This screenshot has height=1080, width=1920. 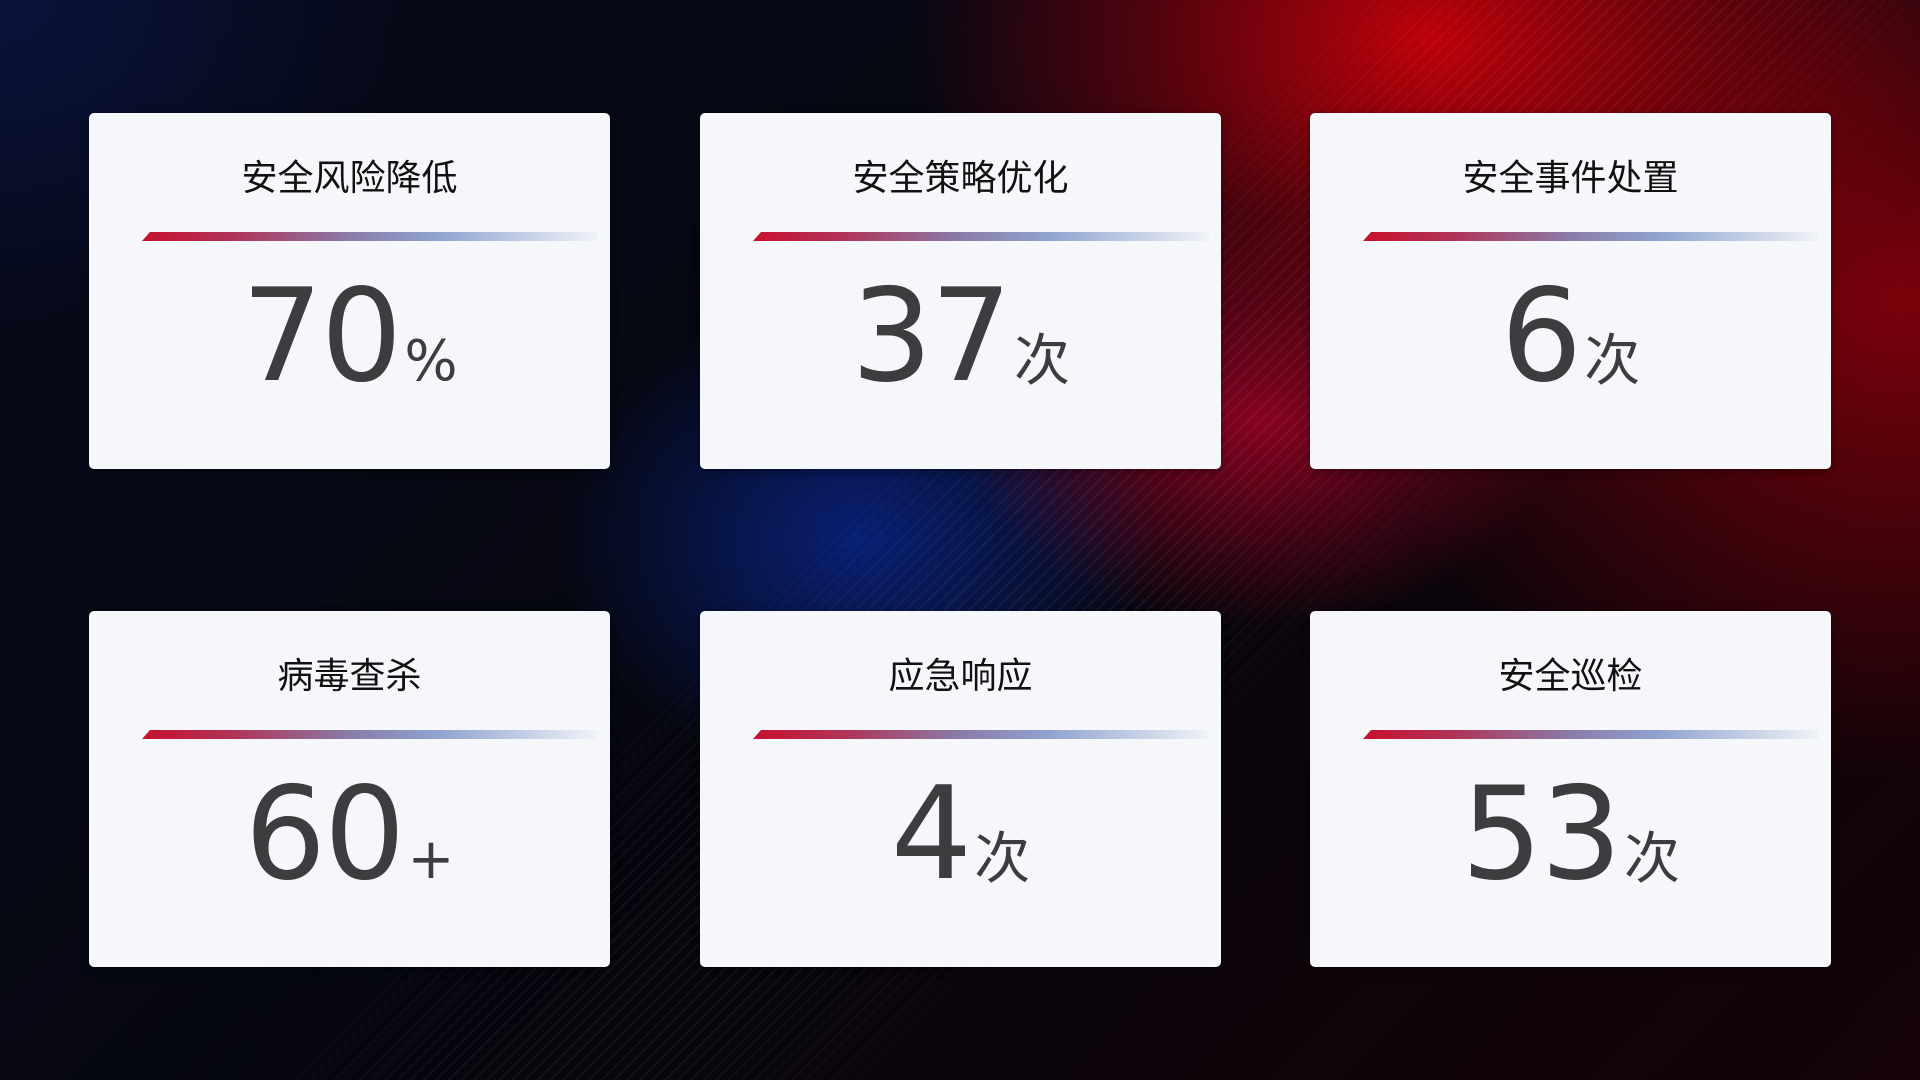 I want to click on value-number: 6, so click(x=1541, y=336).